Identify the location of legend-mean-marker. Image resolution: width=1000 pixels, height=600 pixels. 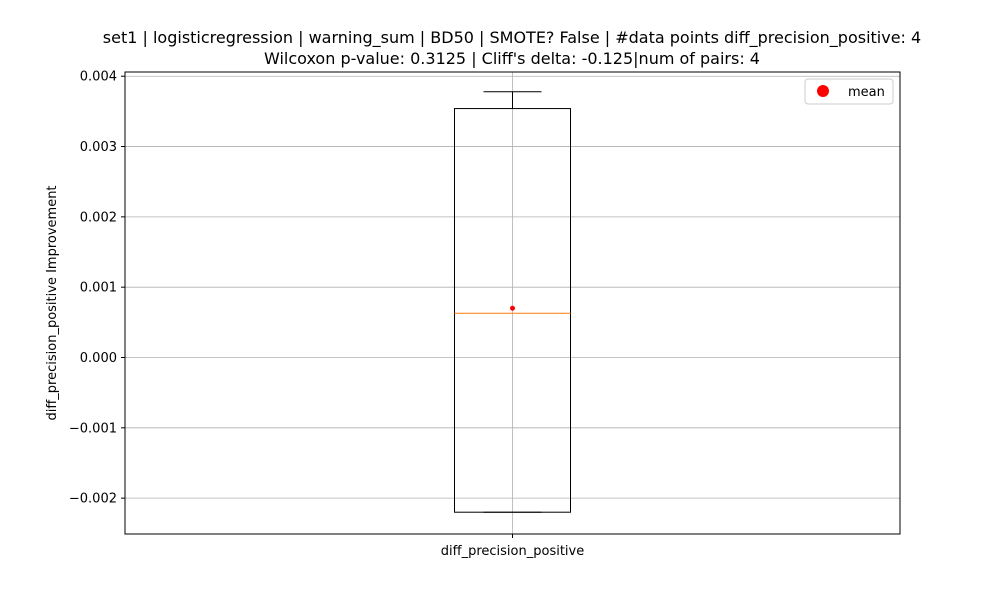
(823, 91).